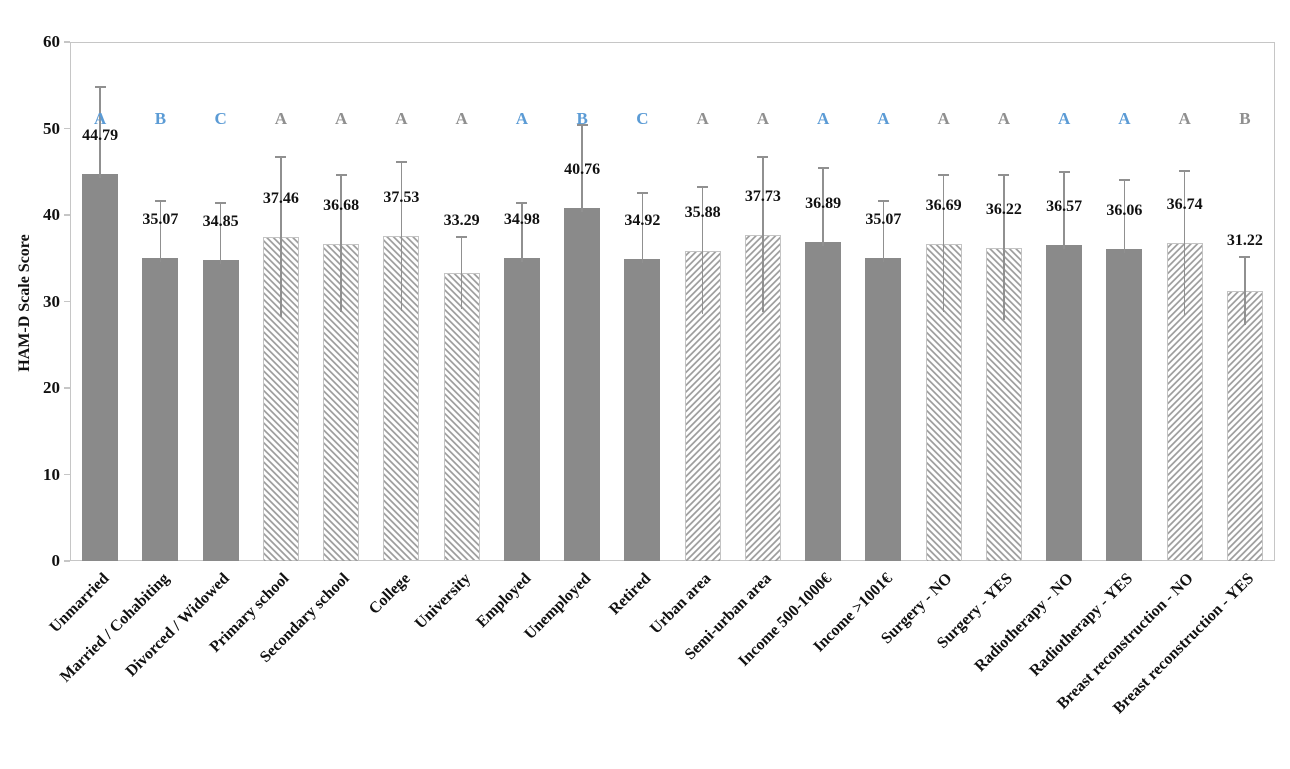 This screenshot has height=769, width=1290. I want to click on value-label: 34.98, so click(521, 220).